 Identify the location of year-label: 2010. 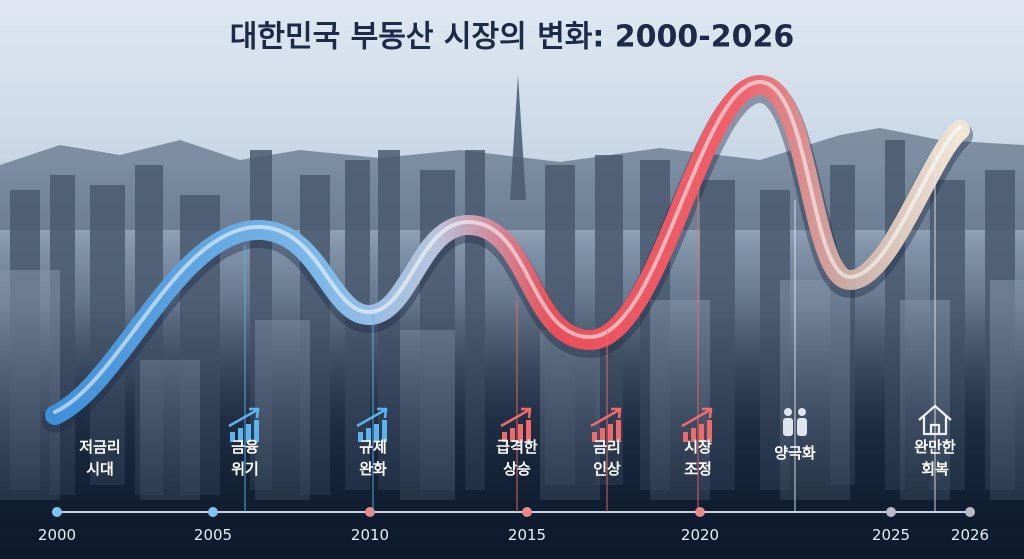
(370, 535).